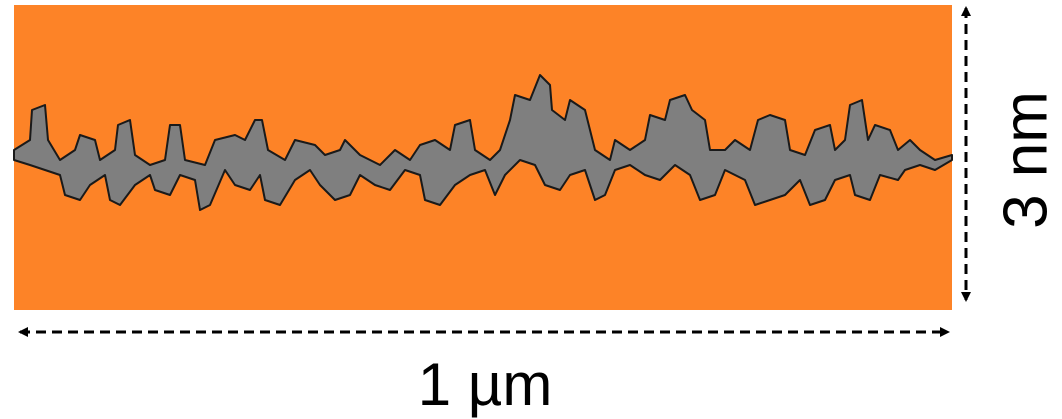 This screenshot has height=419, width=1062. Describe the element at coordinates (485, 384) in the screenshot. I see `width-label: 1 µm` at that location.